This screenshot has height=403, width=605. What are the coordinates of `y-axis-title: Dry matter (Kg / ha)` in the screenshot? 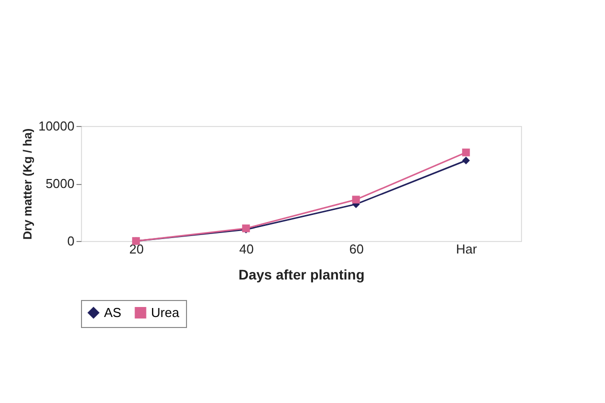 It's located at (27, 184).